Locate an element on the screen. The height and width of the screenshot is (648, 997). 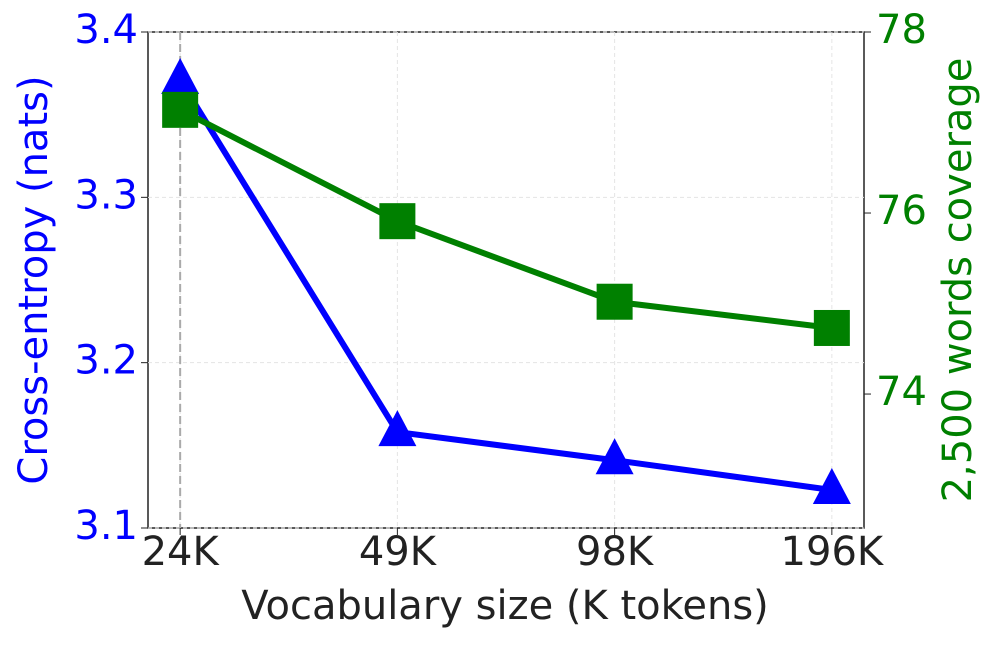
x-tick-label: 49K is located at coordinates (398, 552).